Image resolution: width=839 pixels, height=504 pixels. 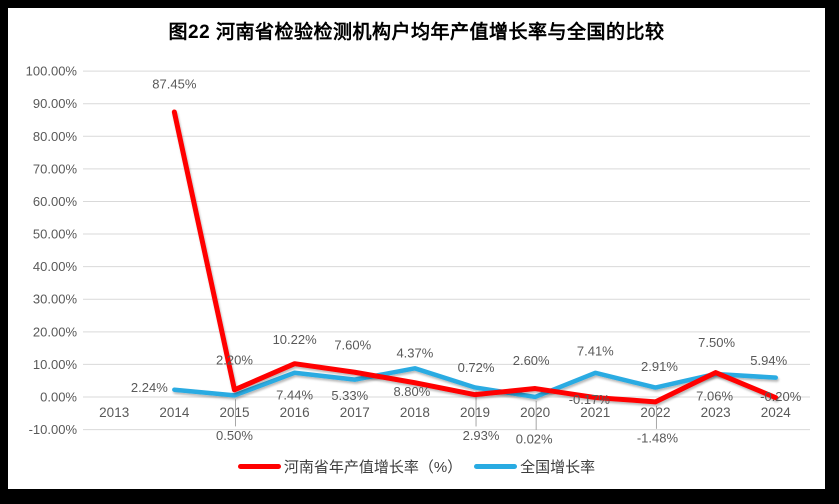 I want to click on series-line-national, so click(x=475, y=383).